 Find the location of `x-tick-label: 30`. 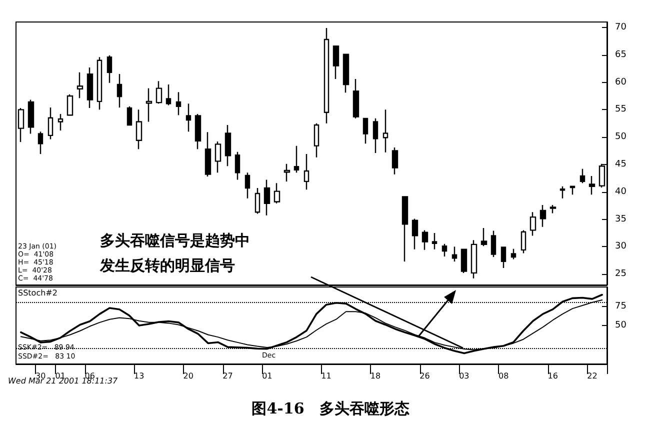

x-tick-label: 30 is located at coordinates (41, 376).